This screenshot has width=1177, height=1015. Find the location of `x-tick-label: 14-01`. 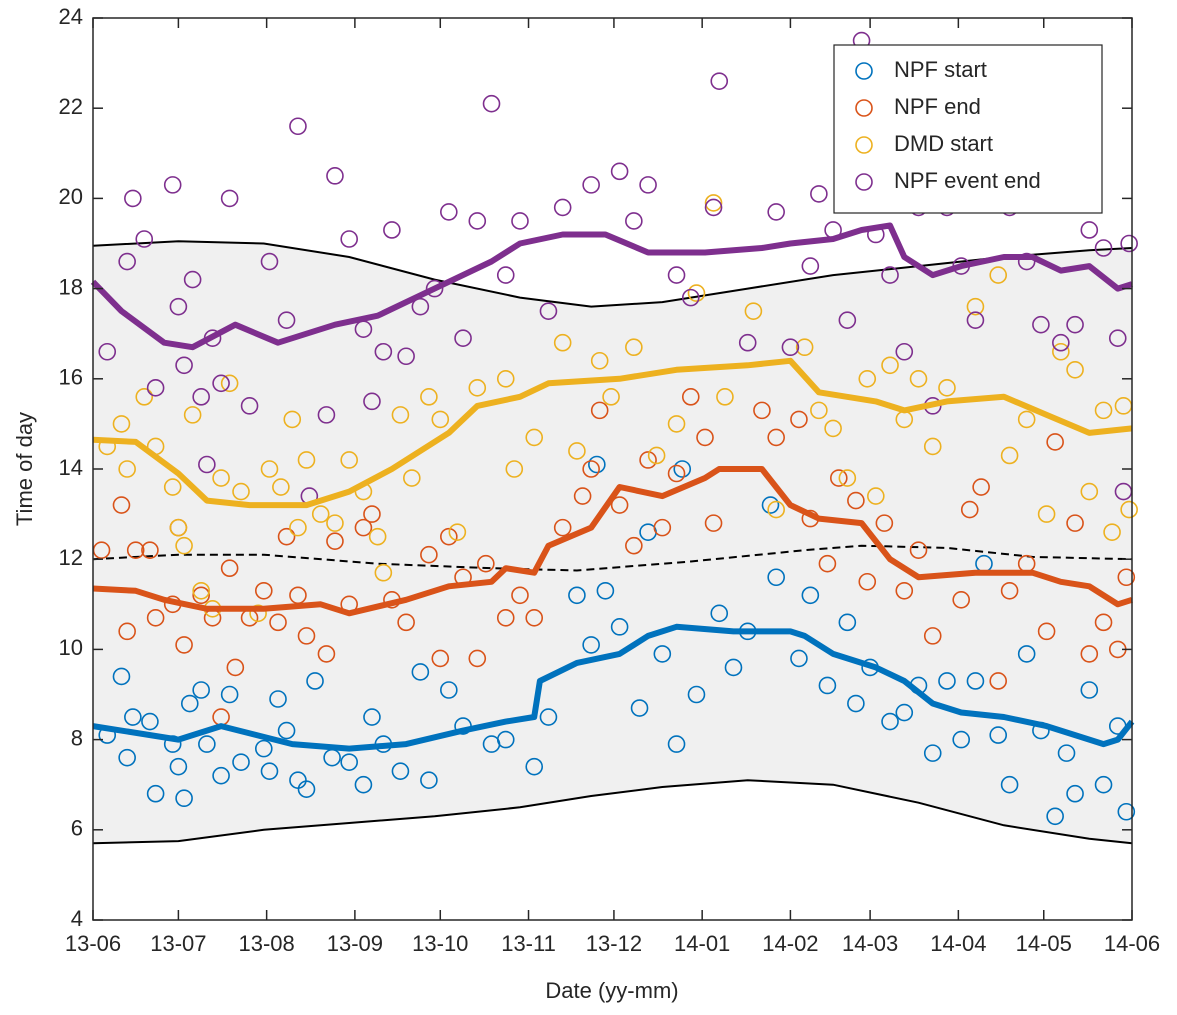

x-tick-label: 14-01 is located at coordinates (702, 943).